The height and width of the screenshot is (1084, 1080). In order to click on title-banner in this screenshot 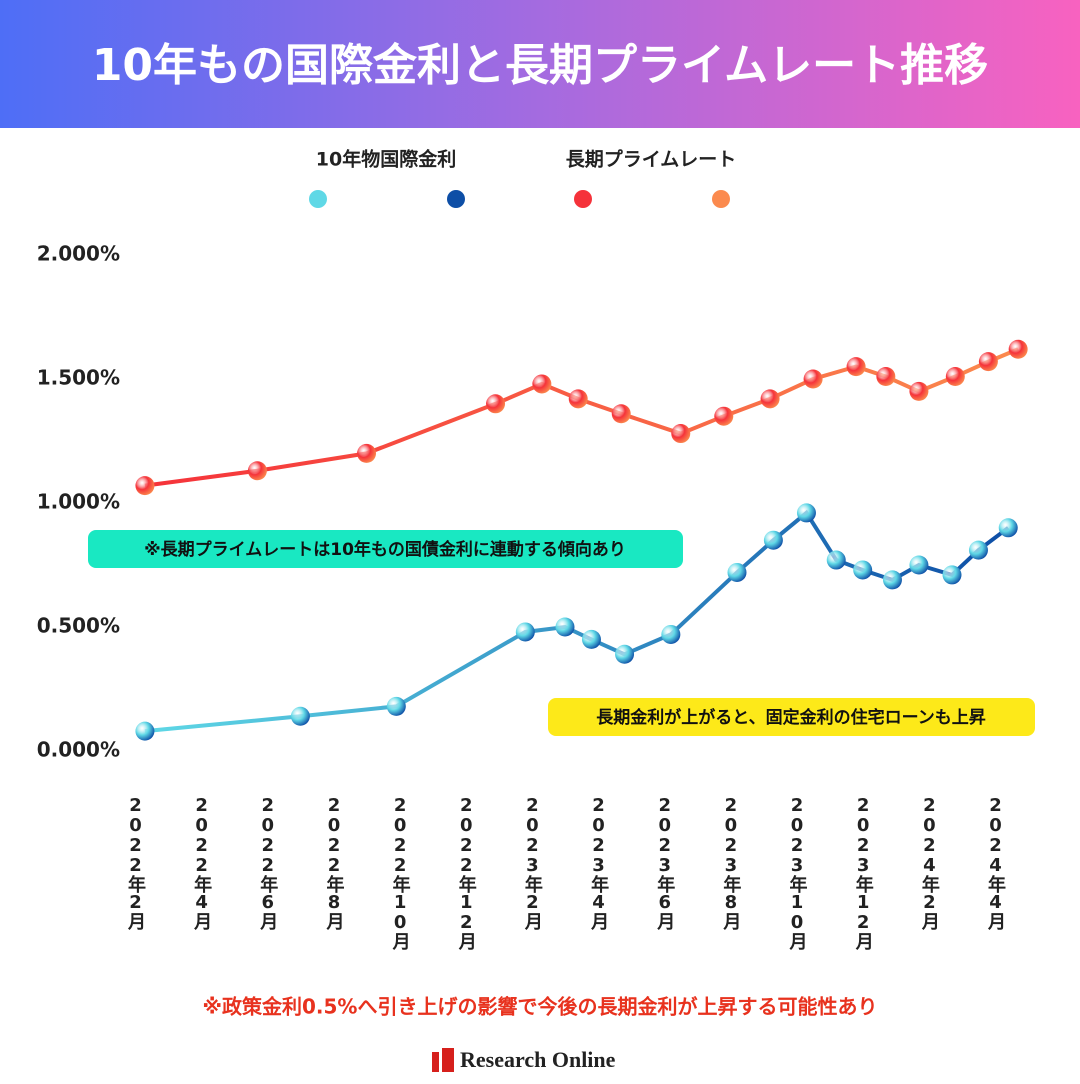, I will do `click(540, 64)`.